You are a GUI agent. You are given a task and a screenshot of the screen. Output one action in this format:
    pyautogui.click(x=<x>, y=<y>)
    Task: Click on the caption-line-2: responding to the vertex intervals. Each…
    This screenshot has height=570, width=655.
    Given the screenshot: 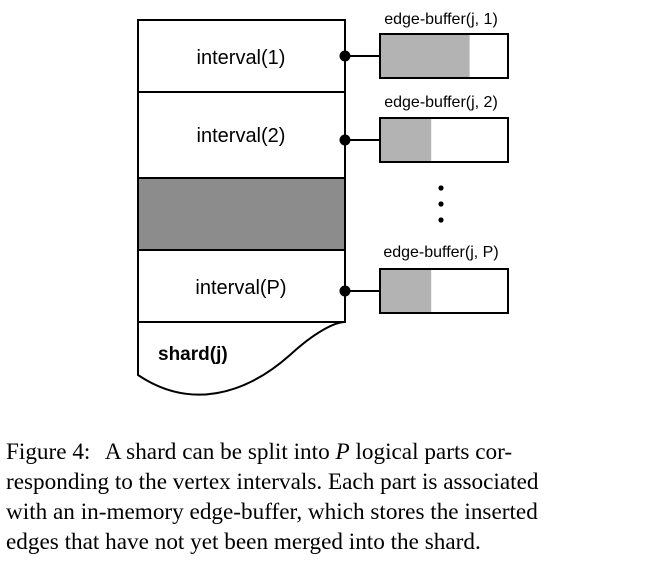 What is the action you would take?
    pyautogui.click(x=326, y=482)
    